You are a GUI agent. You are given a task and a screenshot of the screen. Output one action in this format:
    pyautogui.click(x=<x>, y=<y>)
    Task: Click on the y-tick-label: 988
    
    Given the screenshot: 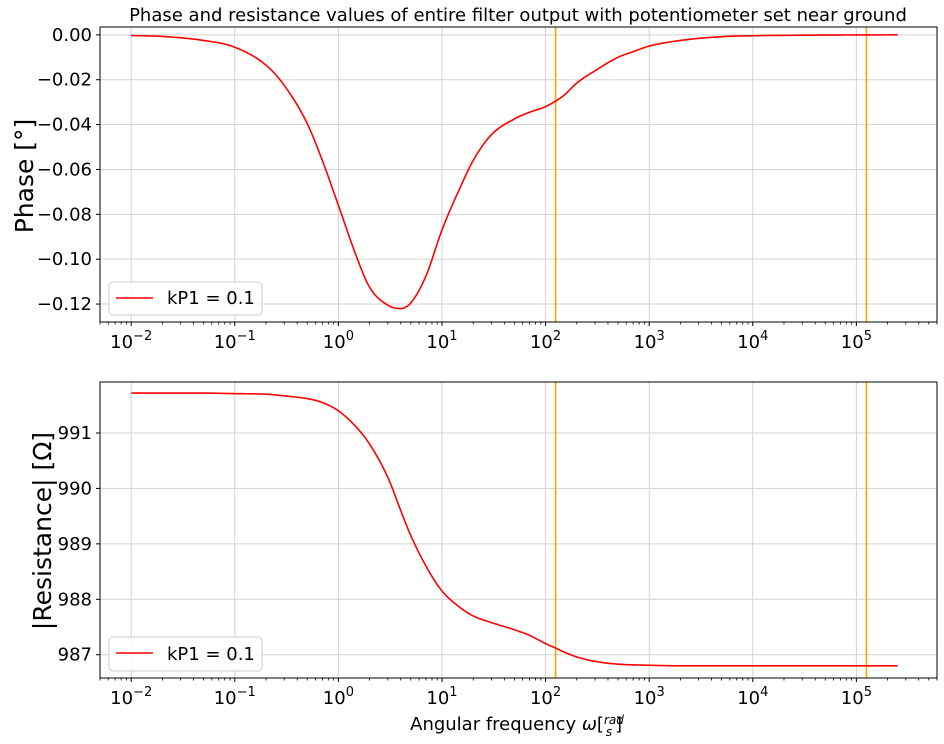 What is the action you would take?
    pyautogui.click(x=75, y=599)
    